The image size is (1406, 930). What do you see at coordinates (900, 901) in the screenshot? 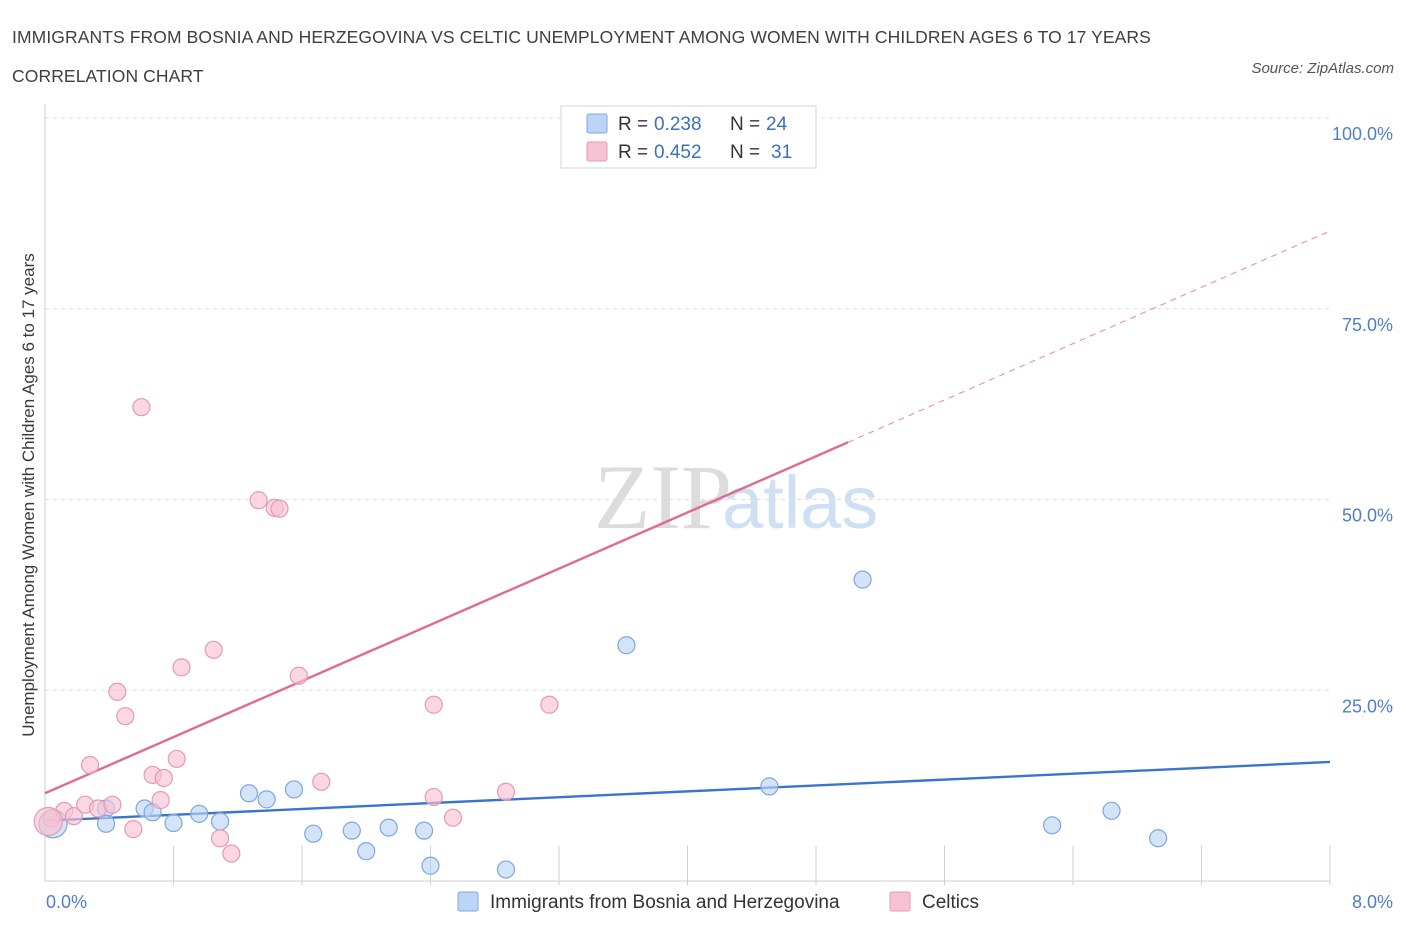
I see `bottom-legend-swatch-pink` at bounding box center [900, 901].